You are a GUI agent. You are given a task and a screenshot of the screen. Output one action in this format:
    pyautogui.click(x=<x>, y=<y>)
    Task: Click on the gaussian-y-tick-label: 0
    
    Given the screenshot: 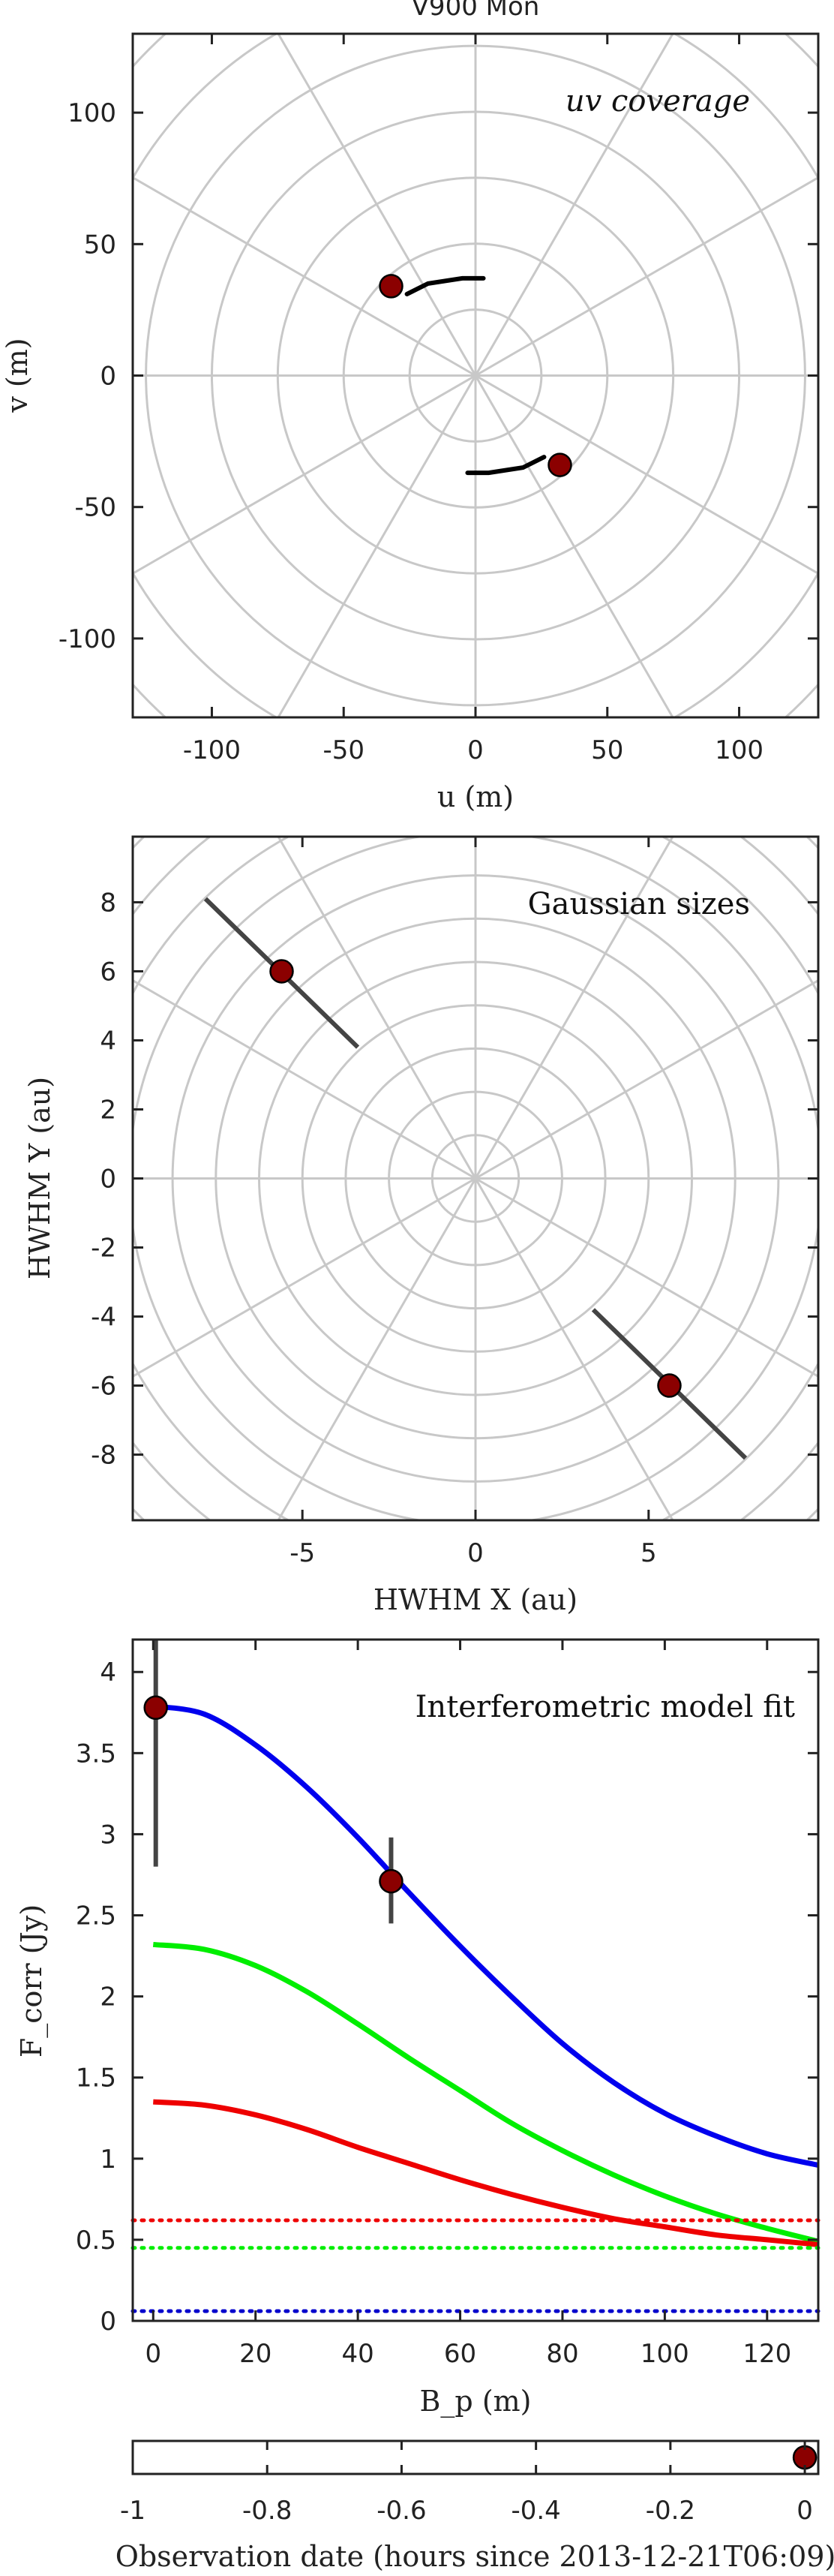 What is the action you would take?
    pyautogui.click(x=108, y=1180)
    